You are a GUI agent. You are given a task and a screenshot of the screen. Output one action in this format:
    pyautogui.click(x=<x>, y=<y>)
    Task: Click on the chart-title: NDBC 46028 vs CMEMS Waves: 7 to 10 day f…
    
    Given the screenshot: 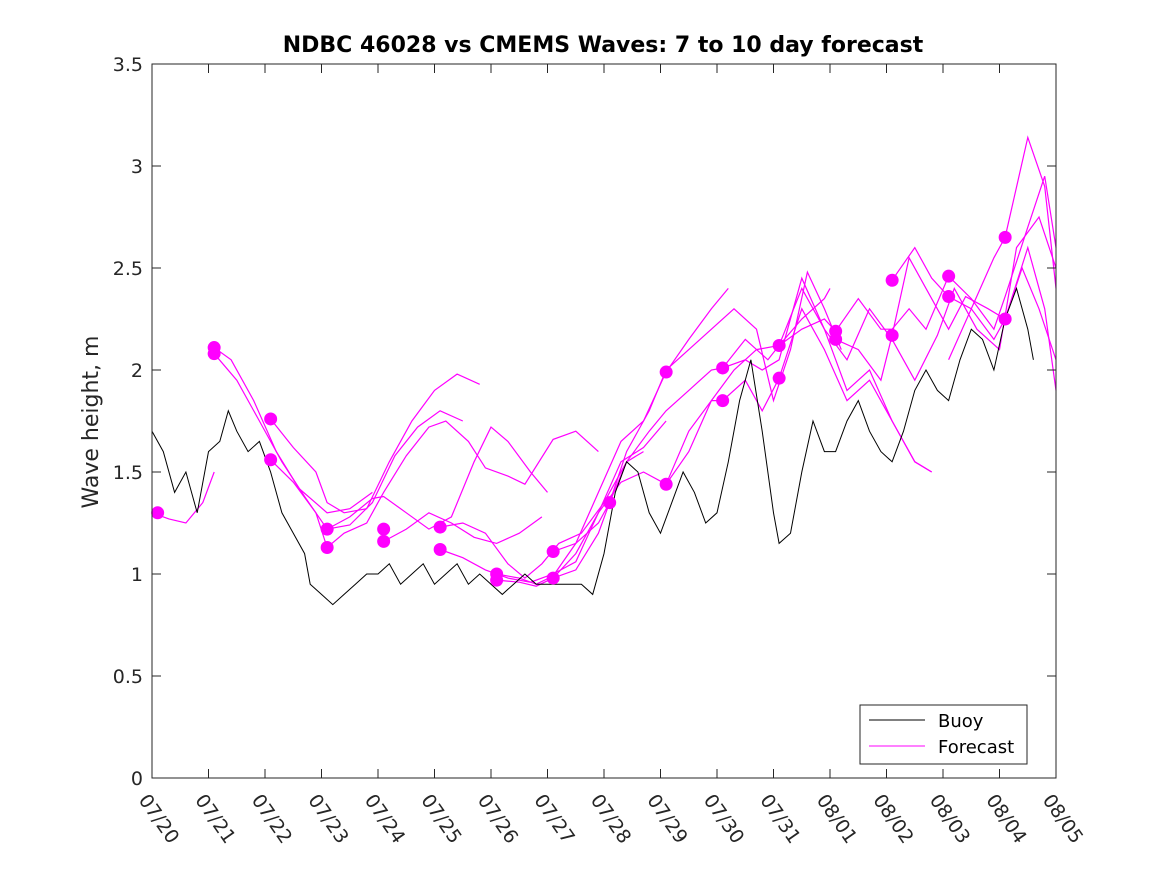 What is the action you would take?
    pyautogui.click(x=603, y=45)
    